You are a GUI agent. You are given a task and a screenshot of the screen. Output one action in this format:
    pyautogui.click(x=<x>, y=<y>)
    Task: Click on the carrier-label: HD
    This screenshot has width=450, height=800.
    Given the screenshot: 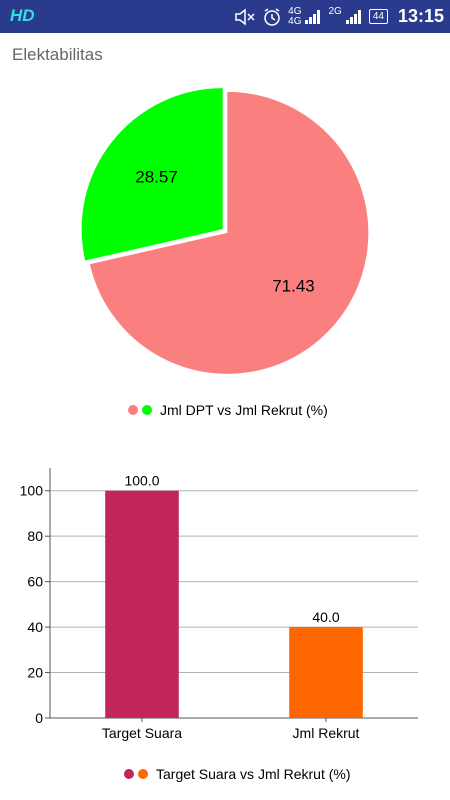 What is the action you would take?
    pyautogui.click(x=22, y=15)
    